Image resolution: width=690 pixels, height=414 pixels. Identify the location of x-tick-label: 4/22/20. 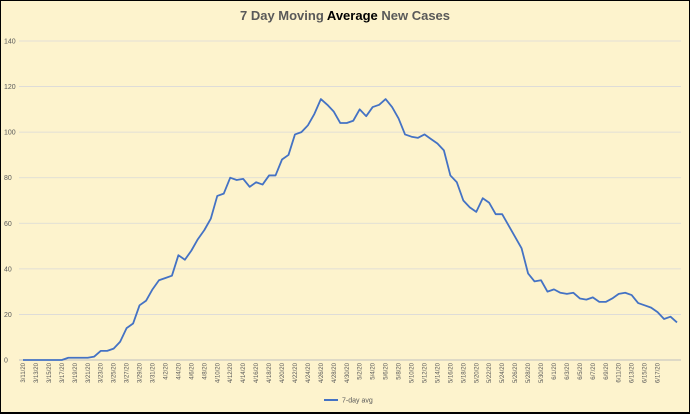
(296, 372).